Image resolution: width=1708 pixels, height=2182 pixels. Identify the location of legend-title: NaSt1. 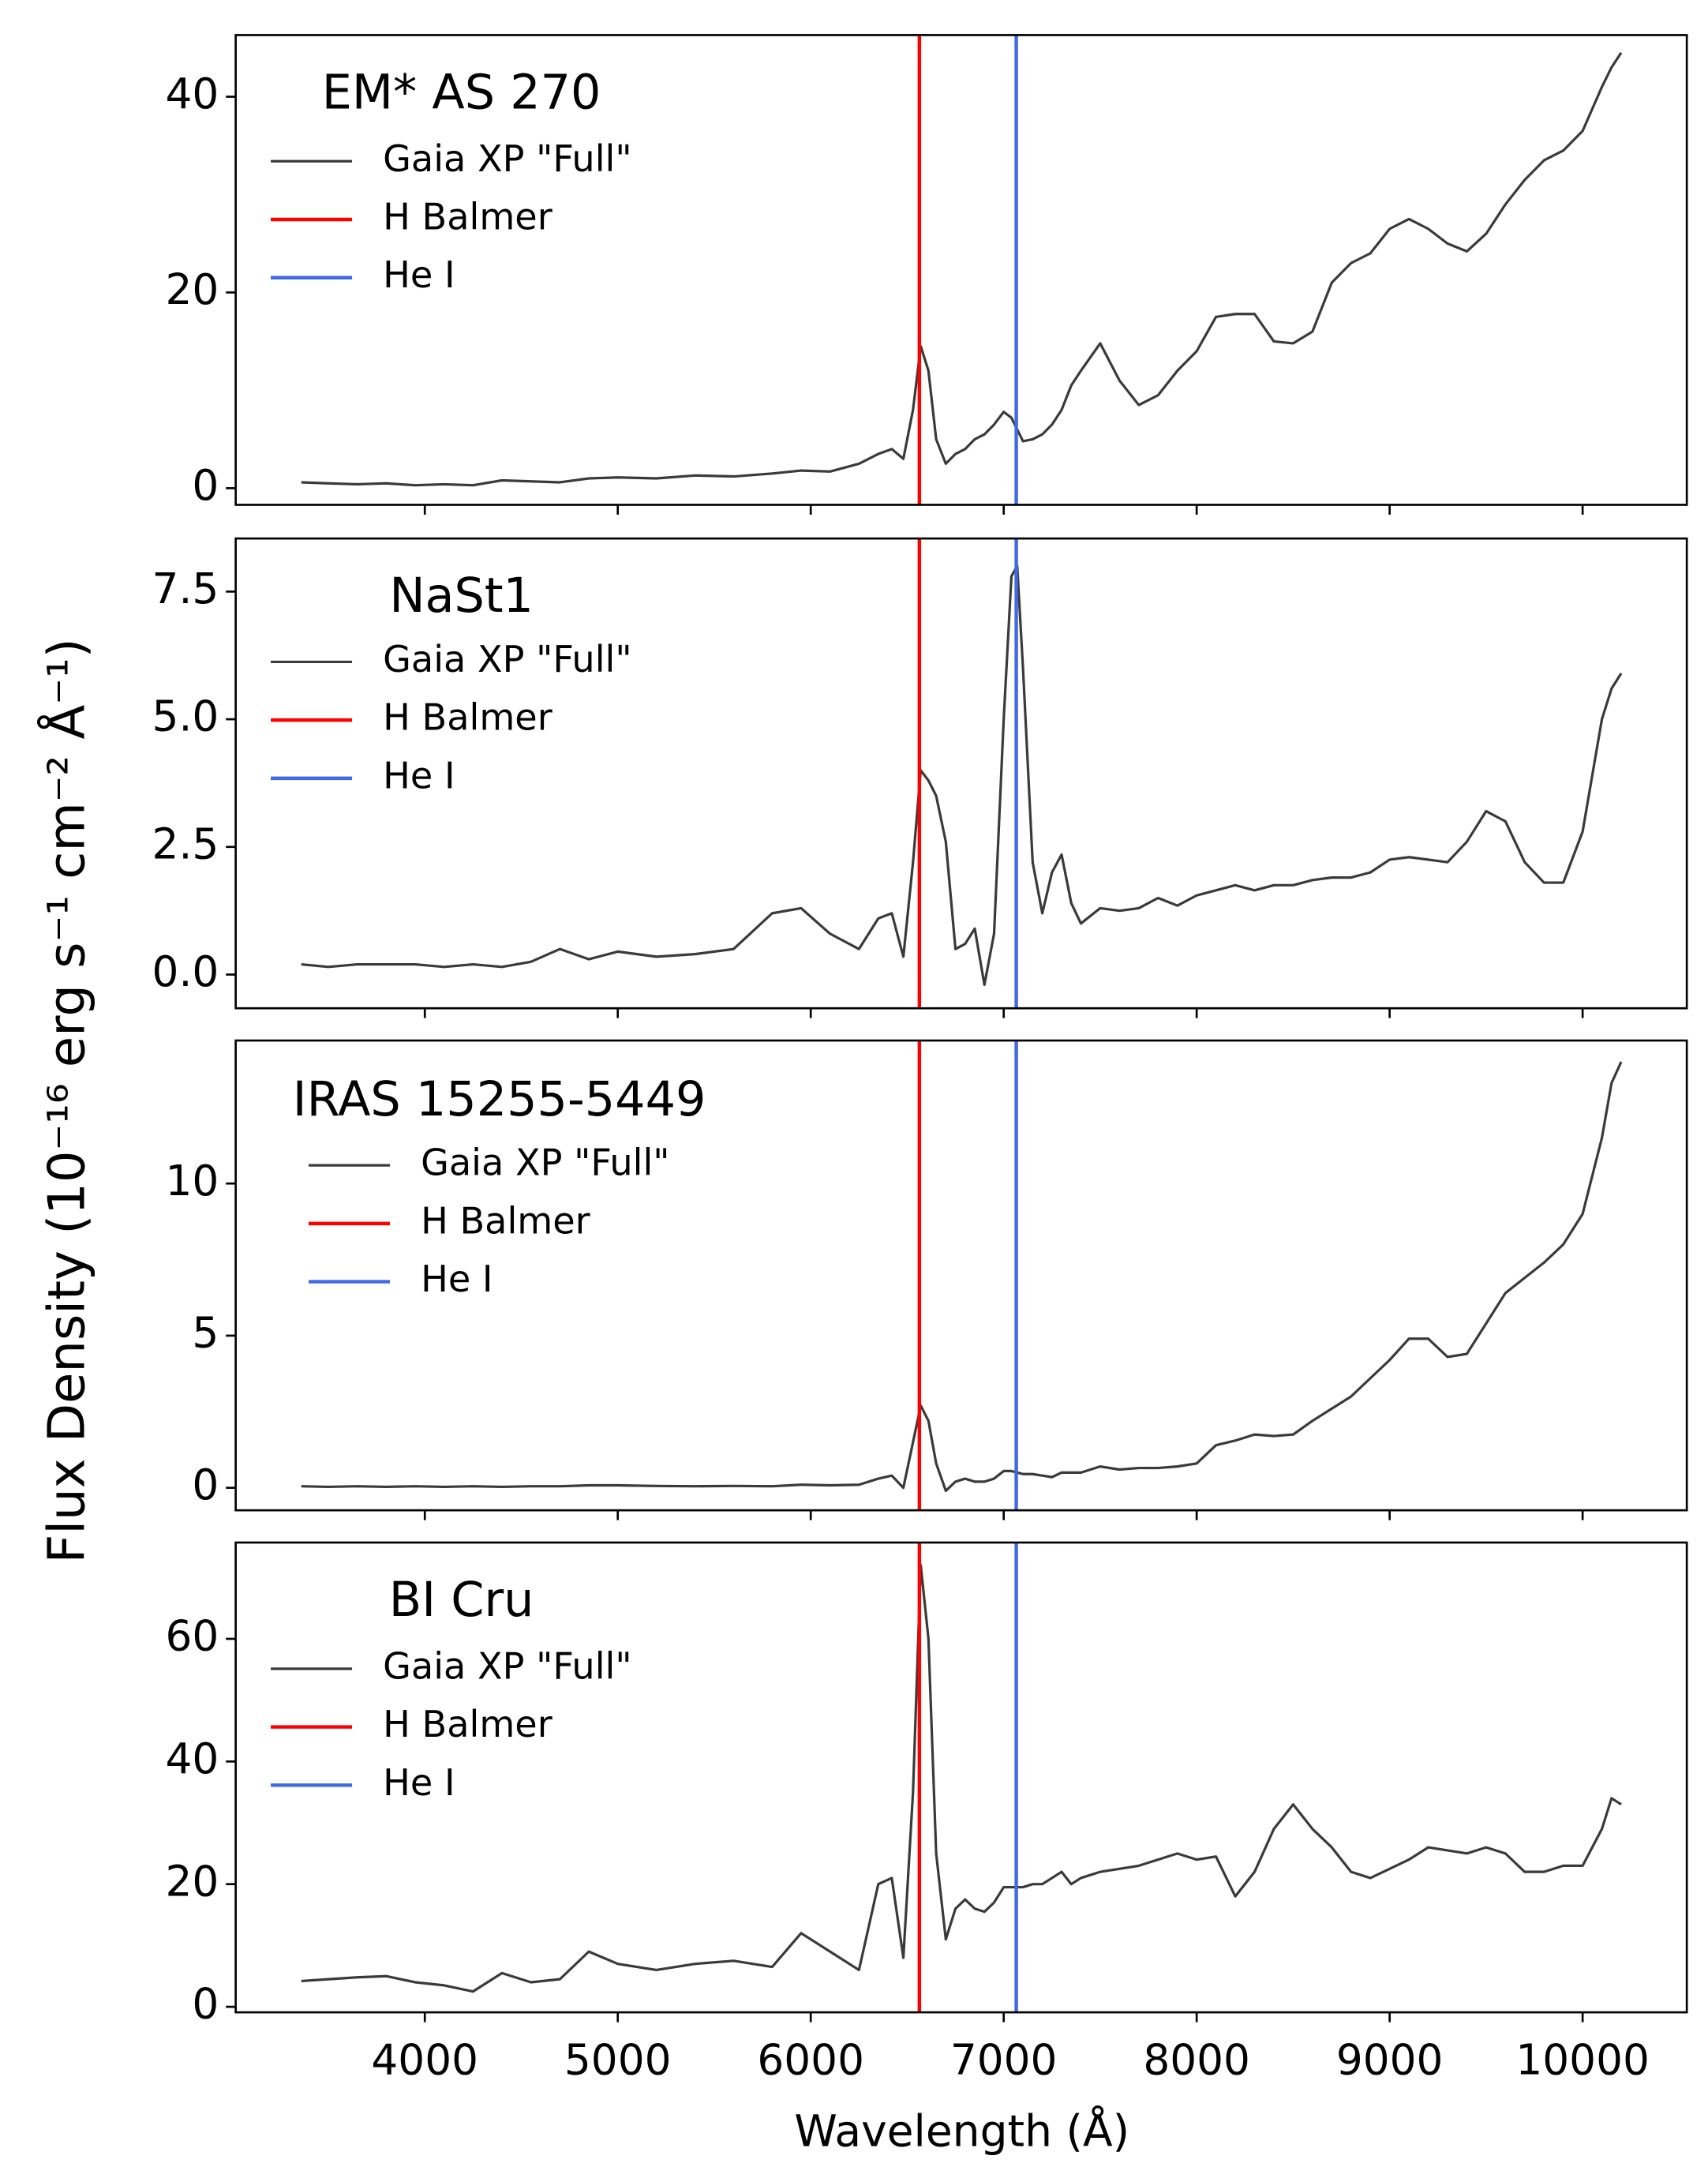
(462, 596).